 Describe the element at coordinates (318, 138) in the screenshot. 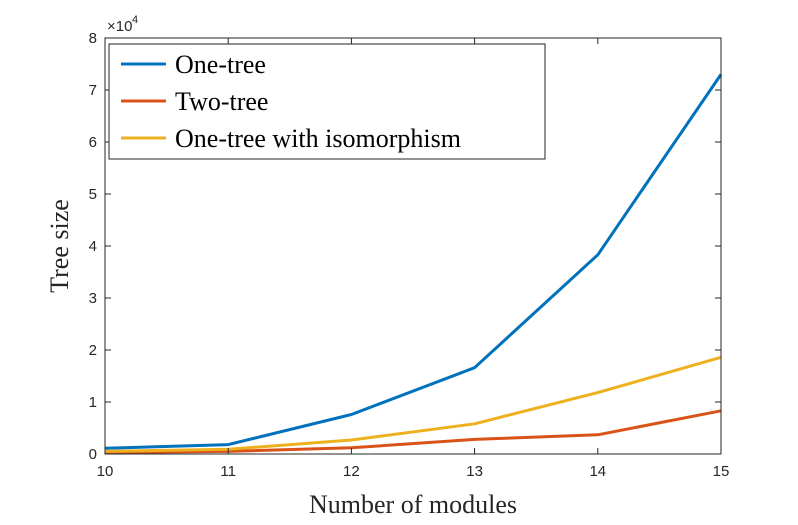

I see `legend-label-3: One-tree with isomorphism` at that location.